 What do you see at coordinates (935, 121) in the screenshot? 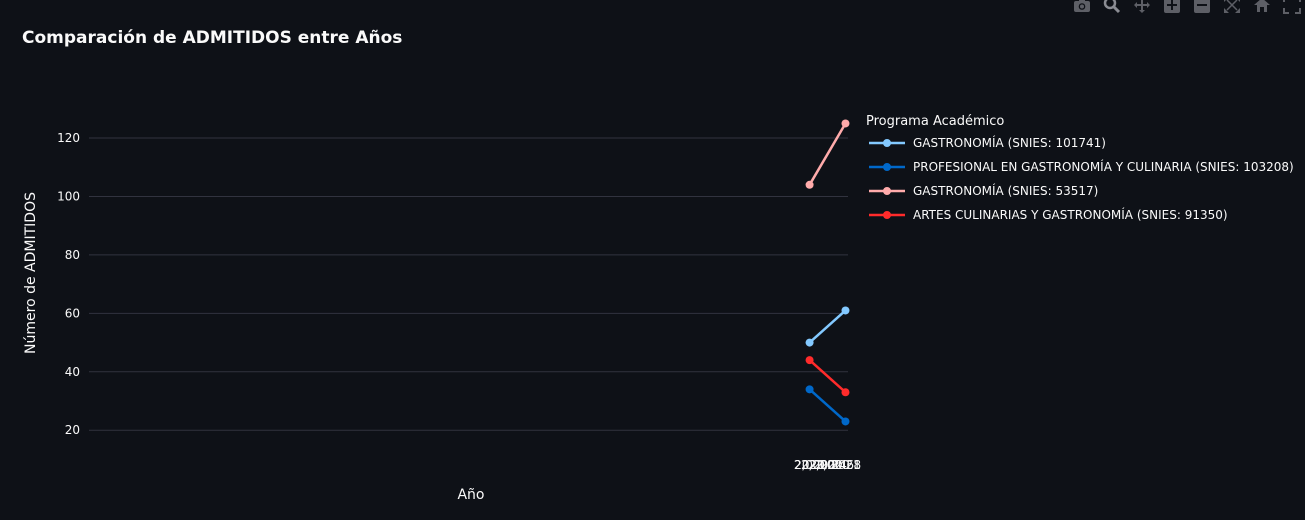
I see `legend-title: Programa Académico` at bounding box center [935, 121].